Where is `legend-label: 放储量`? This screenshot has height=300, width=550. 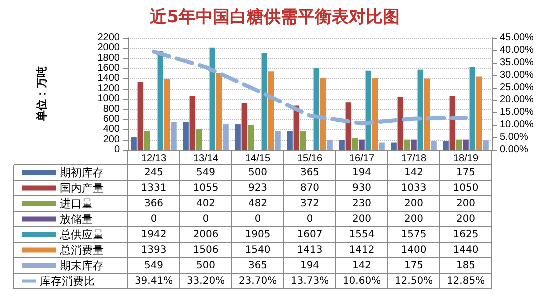 legend-label: 放储量 is located at coordinates (76, 219).